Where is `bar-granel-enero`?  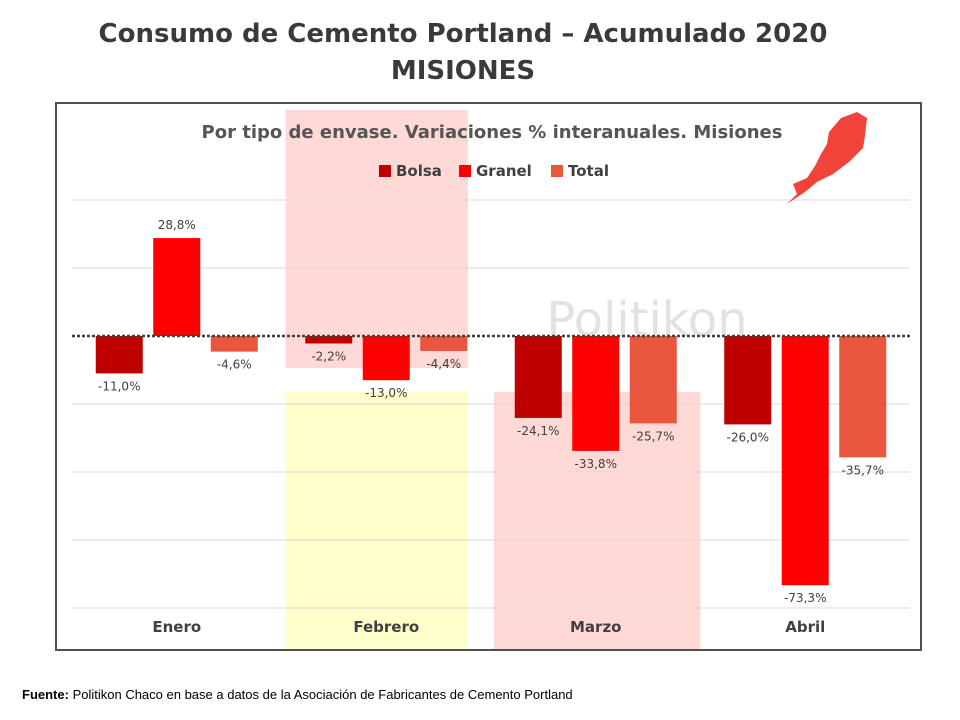
bar-granel-enero is located at coordinates (177, 287).